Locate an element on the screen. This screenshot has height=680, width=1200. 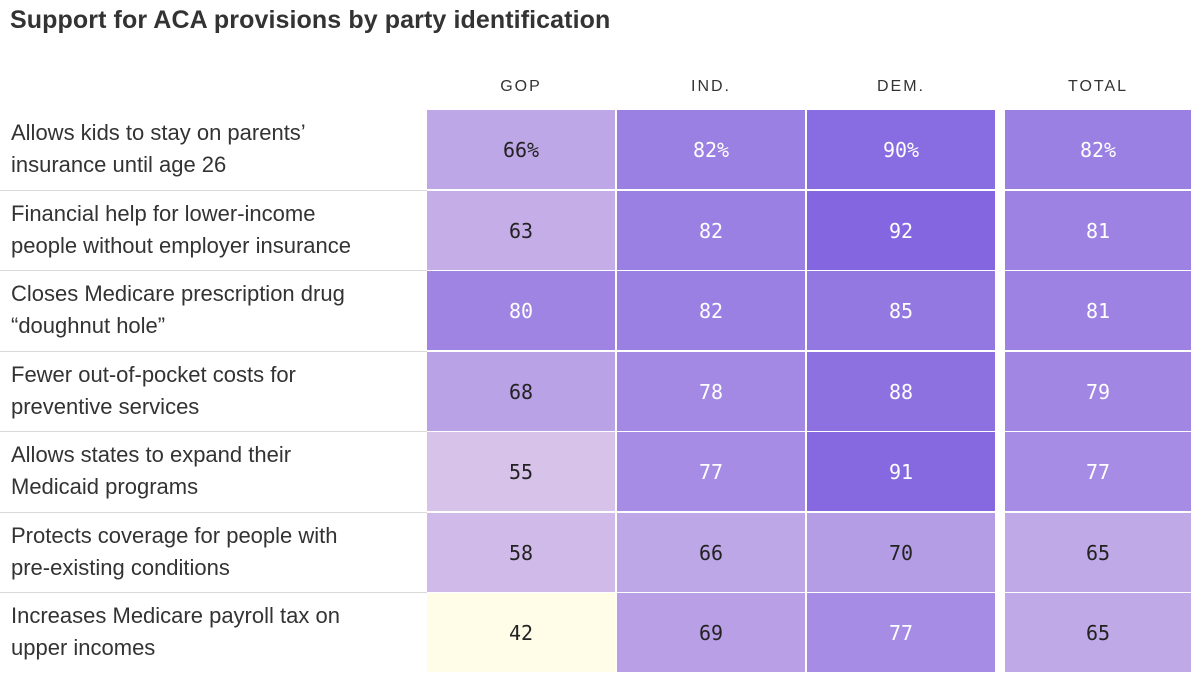
cell-value-label: 70 is located at coordinates (901, 552).